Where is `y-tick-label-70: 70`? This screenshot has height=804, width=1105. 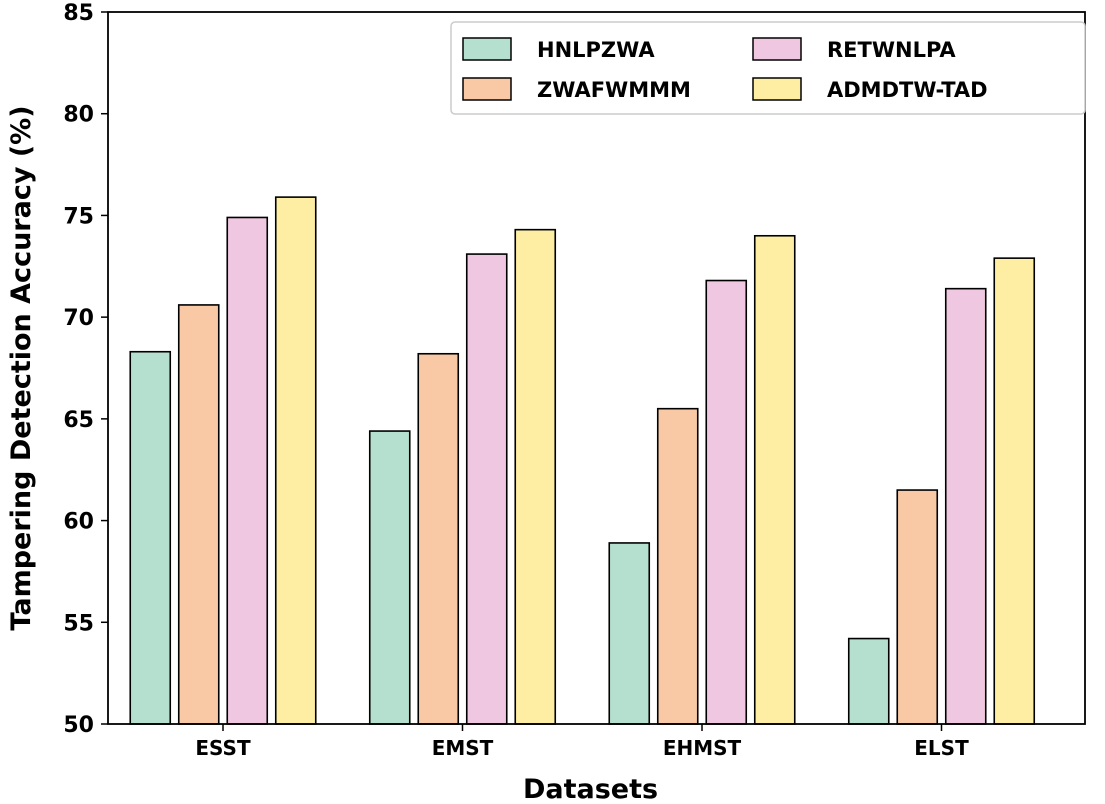
y-tick-label-70: 70 is located at coordinates (78, 318).